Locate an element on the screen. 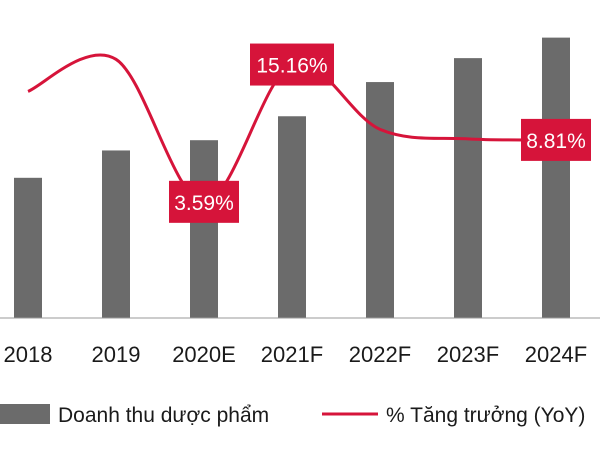 The image size is (600, 450). bar-2023F is located at coordinates (468, 188).